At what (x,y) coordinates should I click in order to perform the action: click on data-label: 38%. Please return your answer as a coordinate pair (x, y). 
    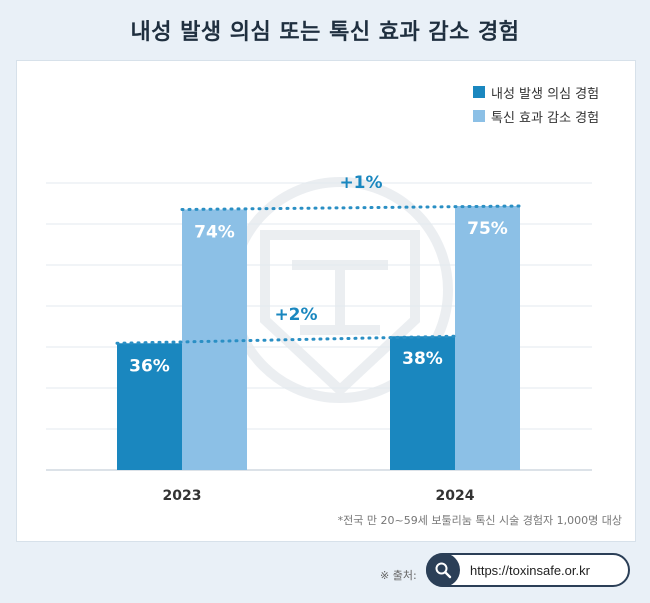
    Looking at the image, I should click on (422, 359).